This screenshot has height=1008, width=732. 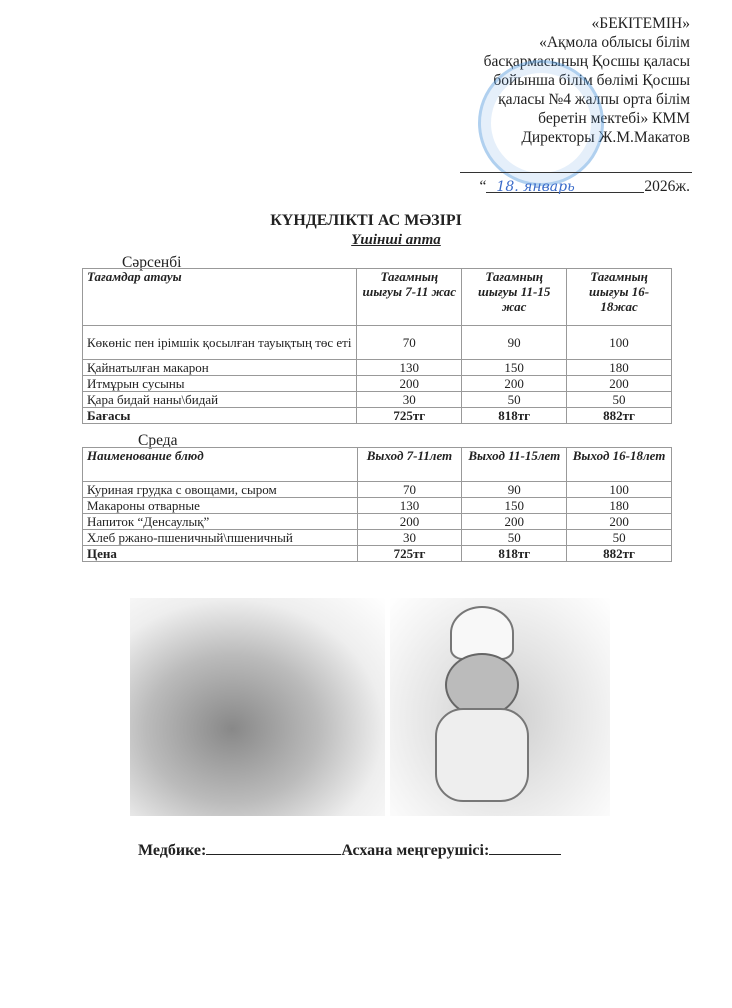 What do you see at coordinates (366, 220) in the screenshot?
I see `page-title: КҮНДЕЛІКТІ АС МӘЗІРІ` at bounding box center [366, 220].